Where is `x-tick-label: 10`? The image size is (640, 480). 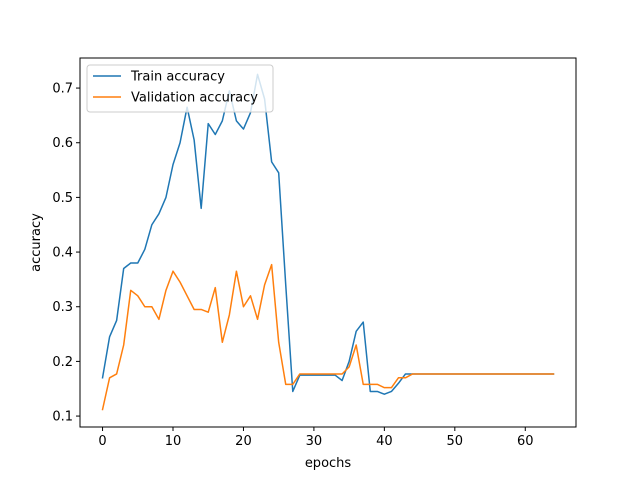 x-tick-label: 10 is located at coordinates (173, 441).